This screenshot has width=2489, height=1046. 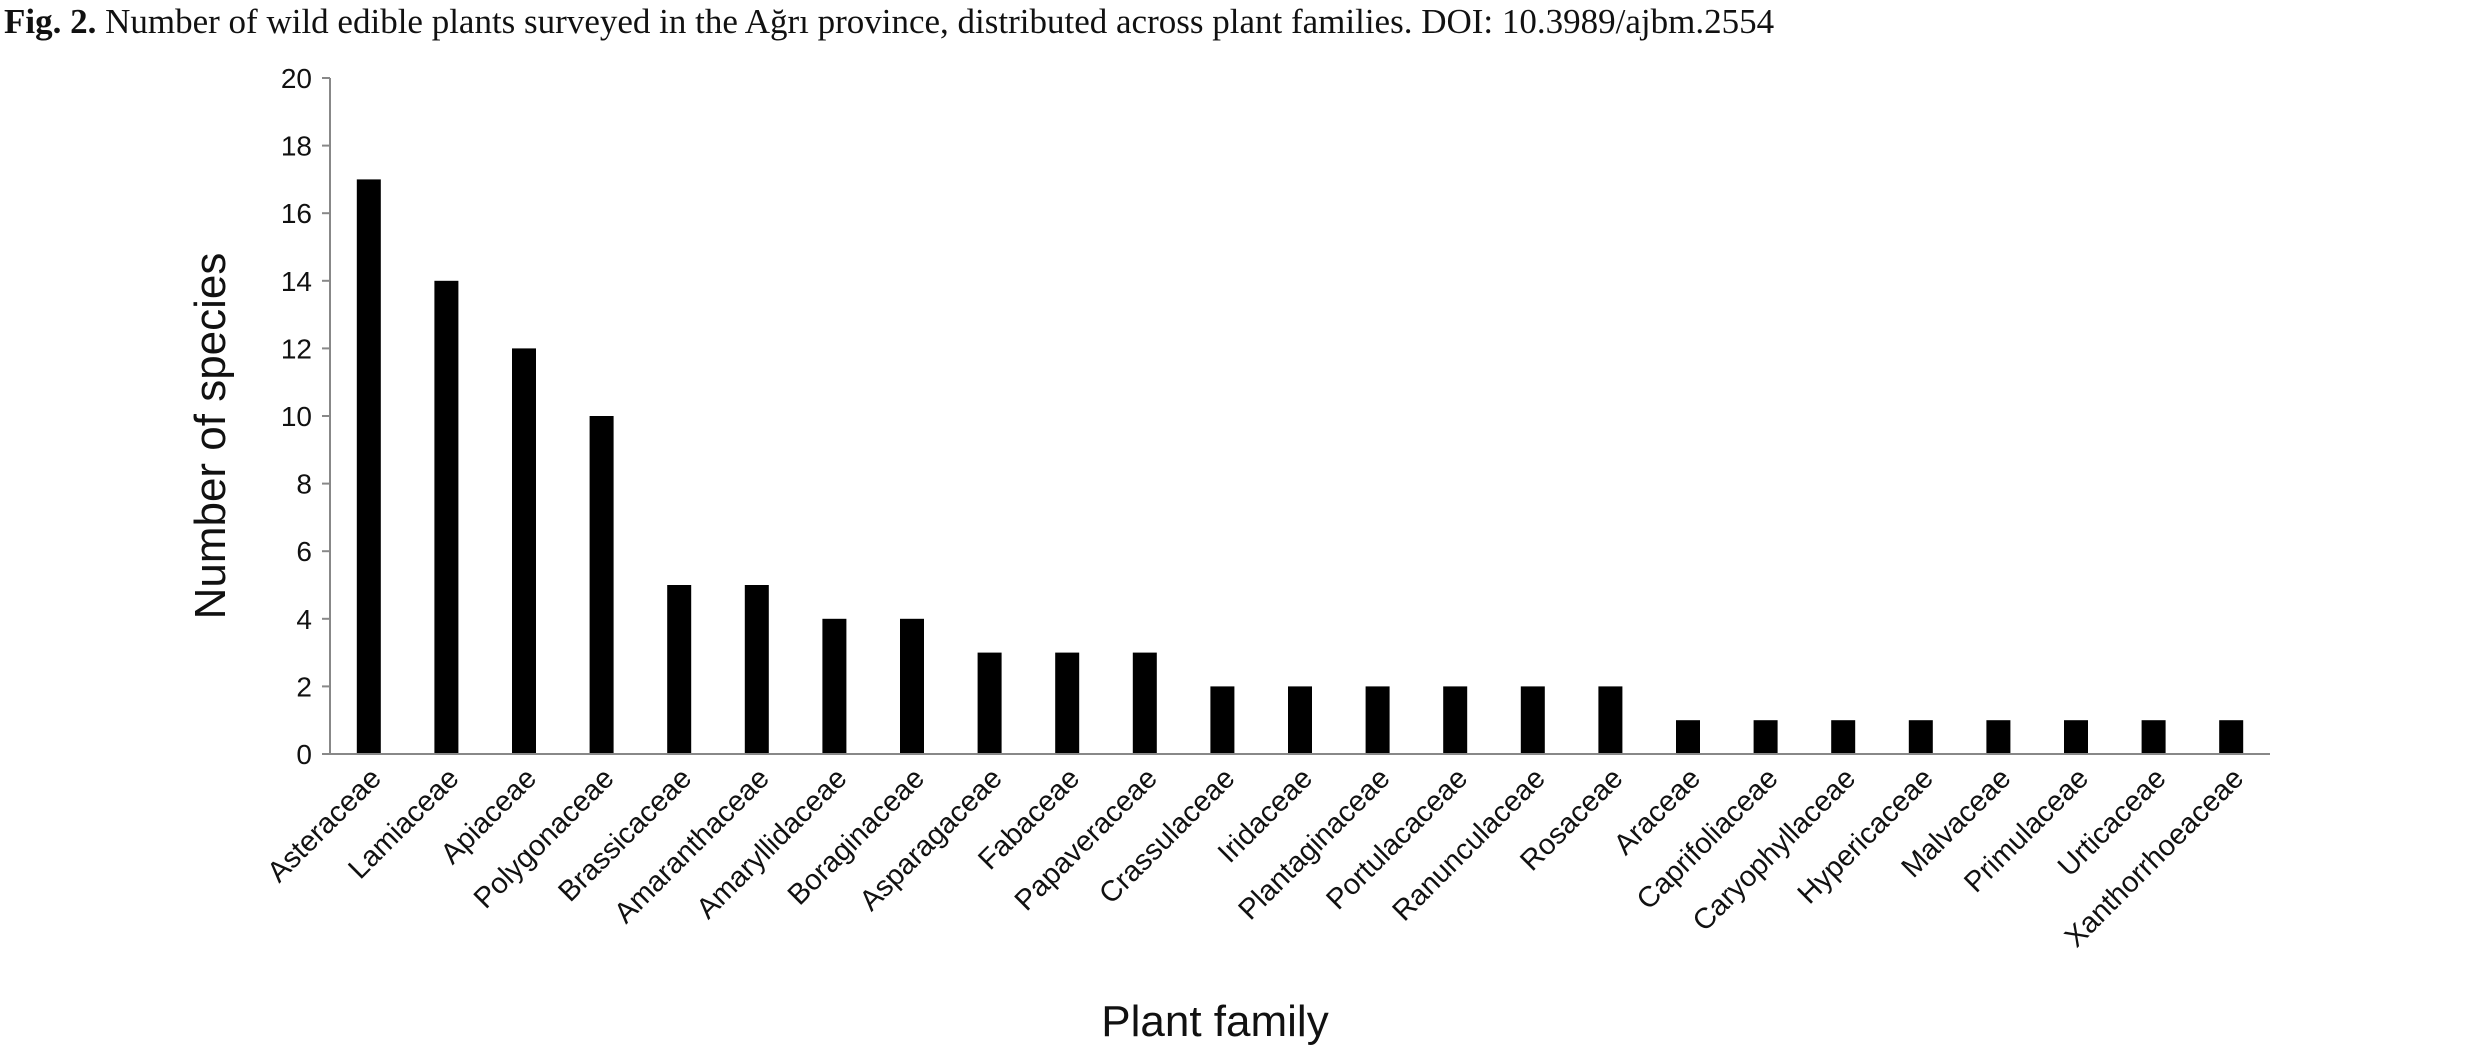 What do you see at coordinates (1455, 720) in the screenshot?
I see `bar-portulacaceae` at bounding box center [1455, 720].